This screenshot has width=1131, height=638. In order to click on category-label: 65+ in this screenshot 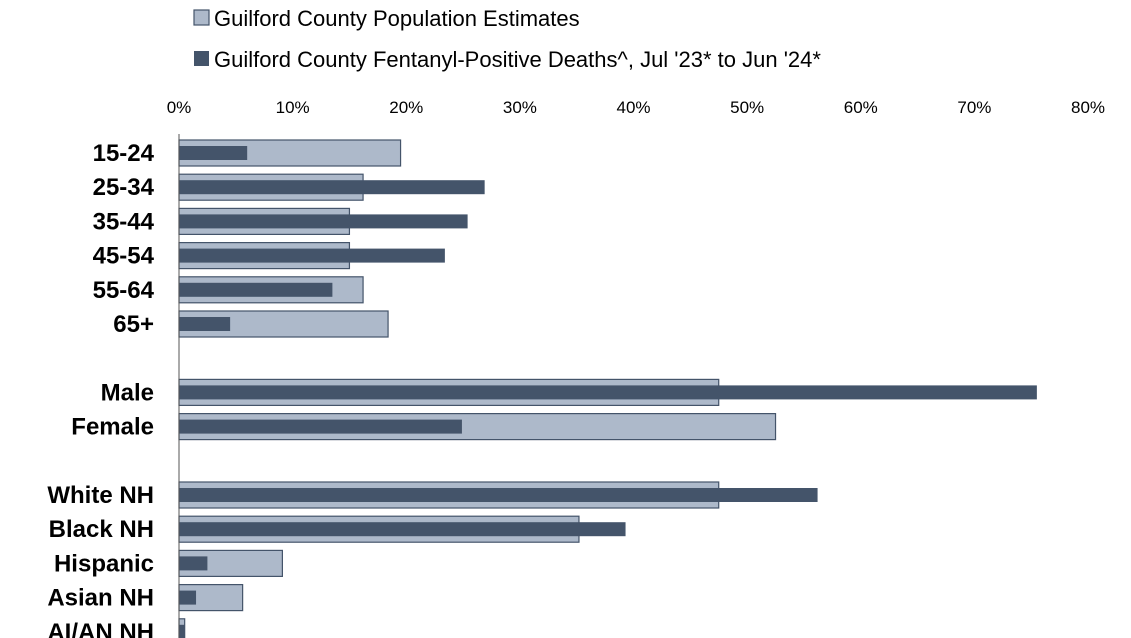, I will do `click(133, 324)`.